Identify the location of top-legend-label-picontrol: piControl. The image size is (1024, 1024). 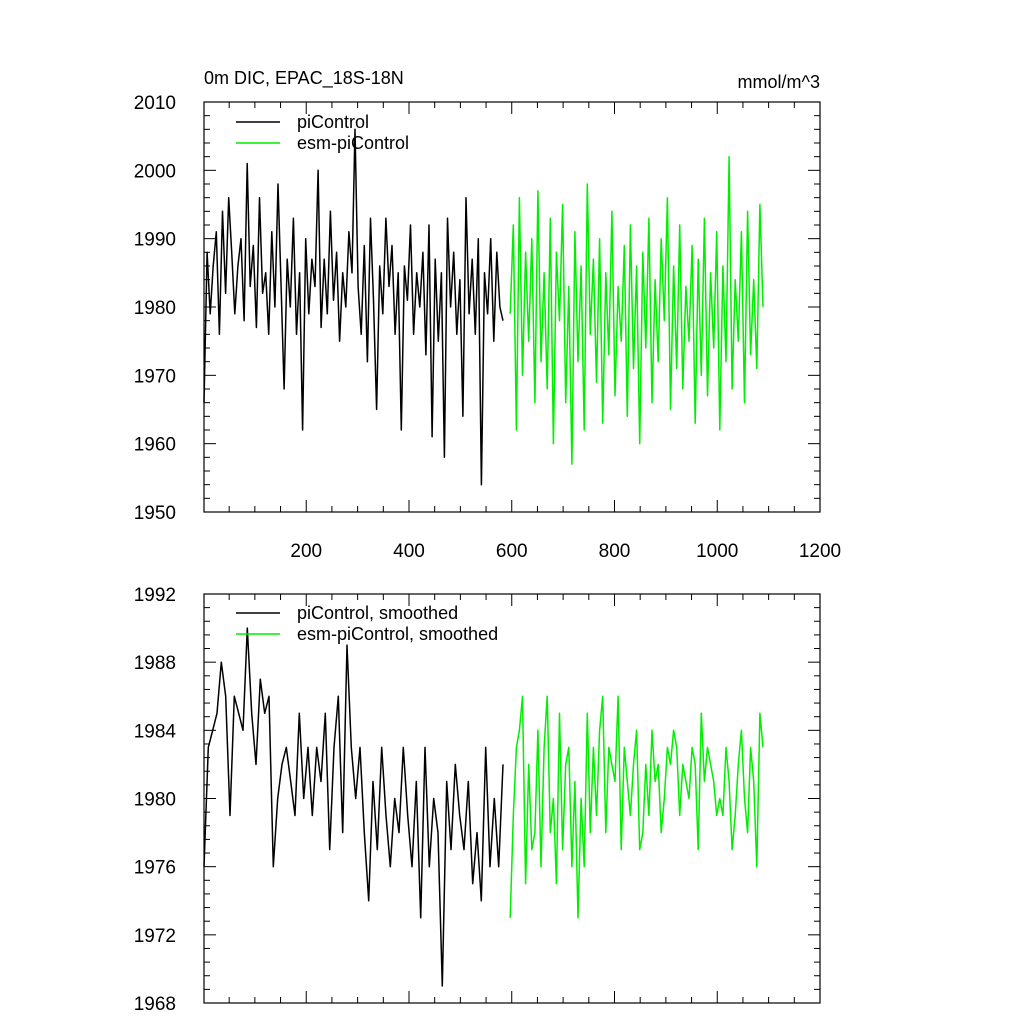
(333, 122).